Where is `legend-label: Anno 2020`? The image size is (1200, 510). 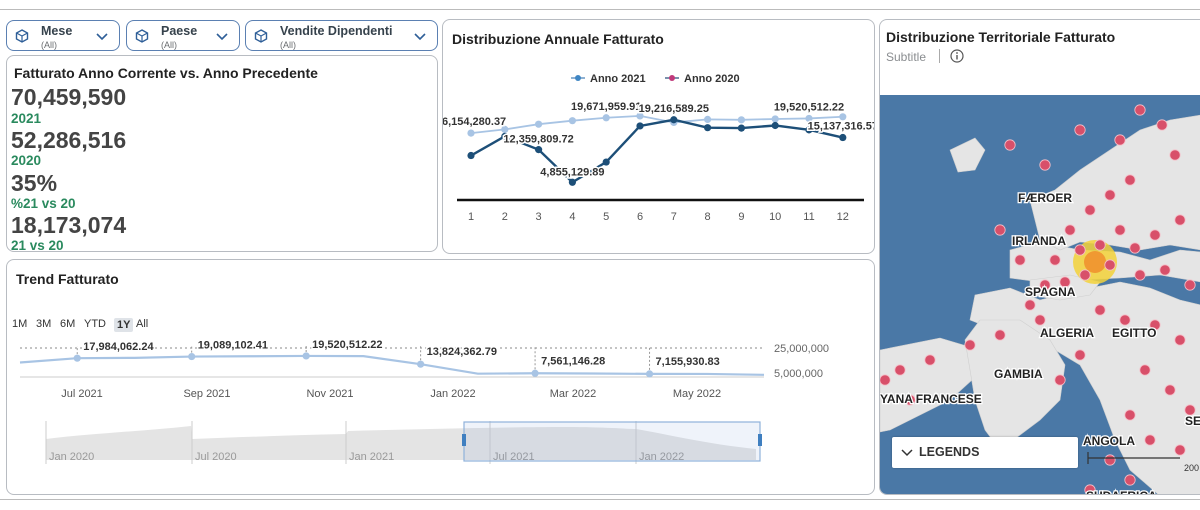 legend-label: Anno 2020 is located at coordinates (712, 79).